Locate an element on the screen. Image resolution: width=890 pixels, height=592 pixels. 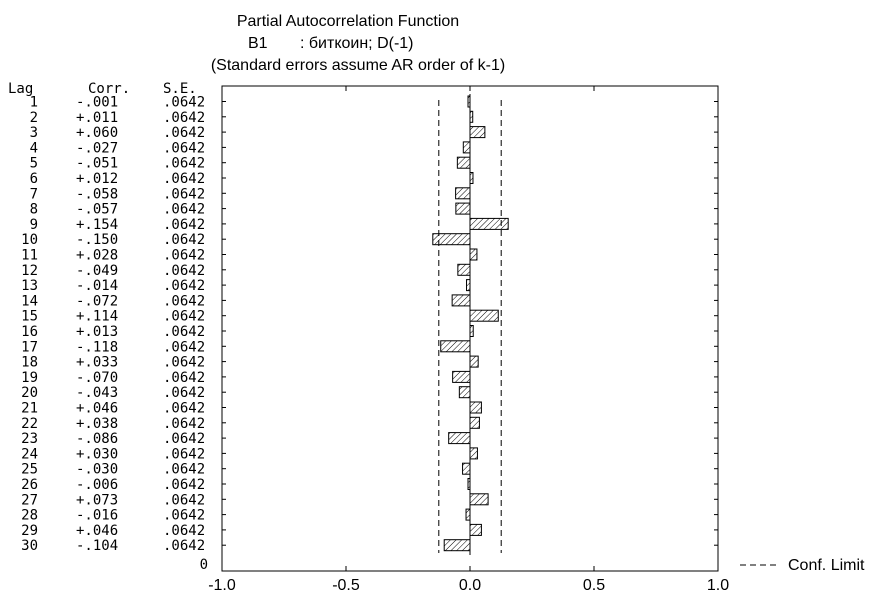
x-tick-labels: -1.0 -0.5 0.0 0.5 1.0 is located at coordinates (468, 584).